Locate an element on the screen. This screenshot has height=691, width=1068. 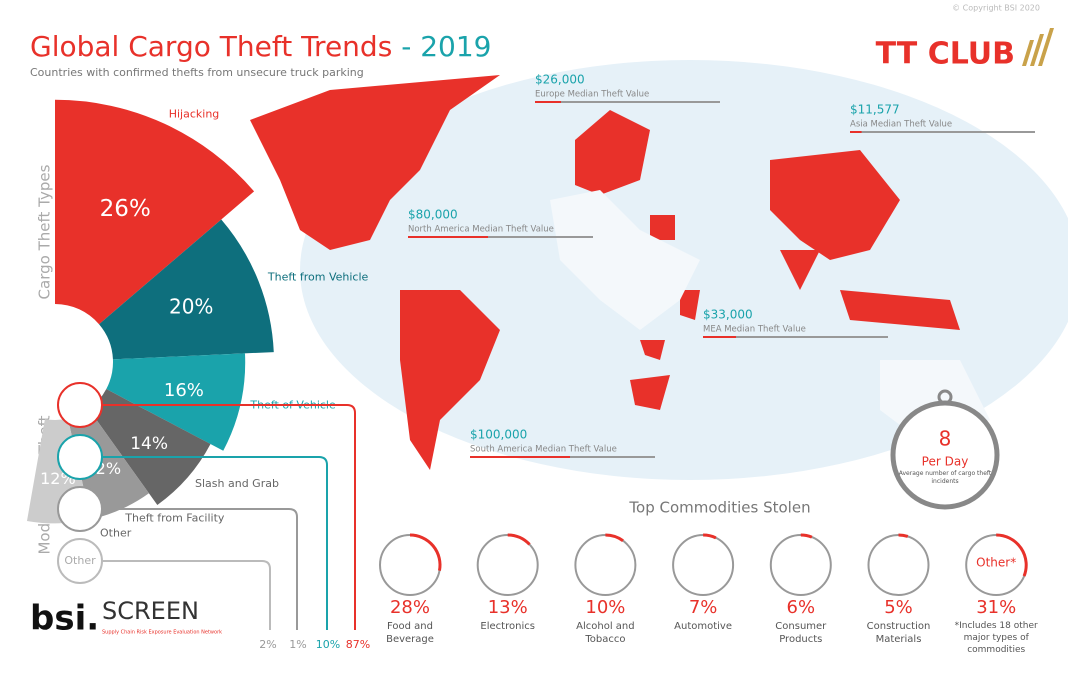
theft-percent: 26% is located at coordinates (125, 209).